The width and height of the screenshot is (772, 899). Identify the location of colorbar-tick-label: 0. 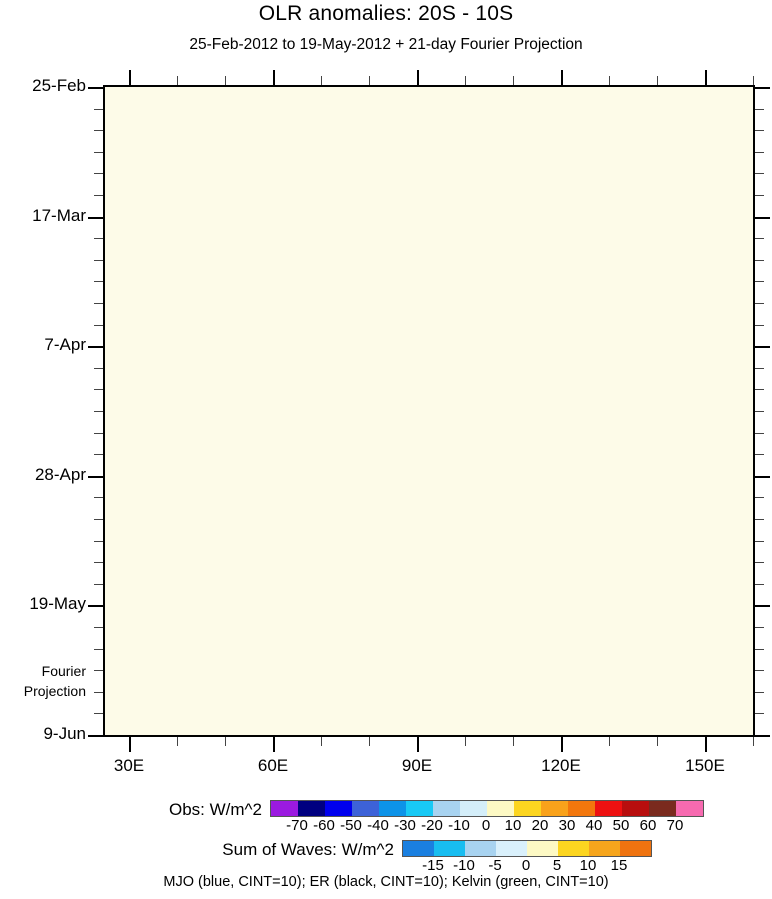
(486, 825).